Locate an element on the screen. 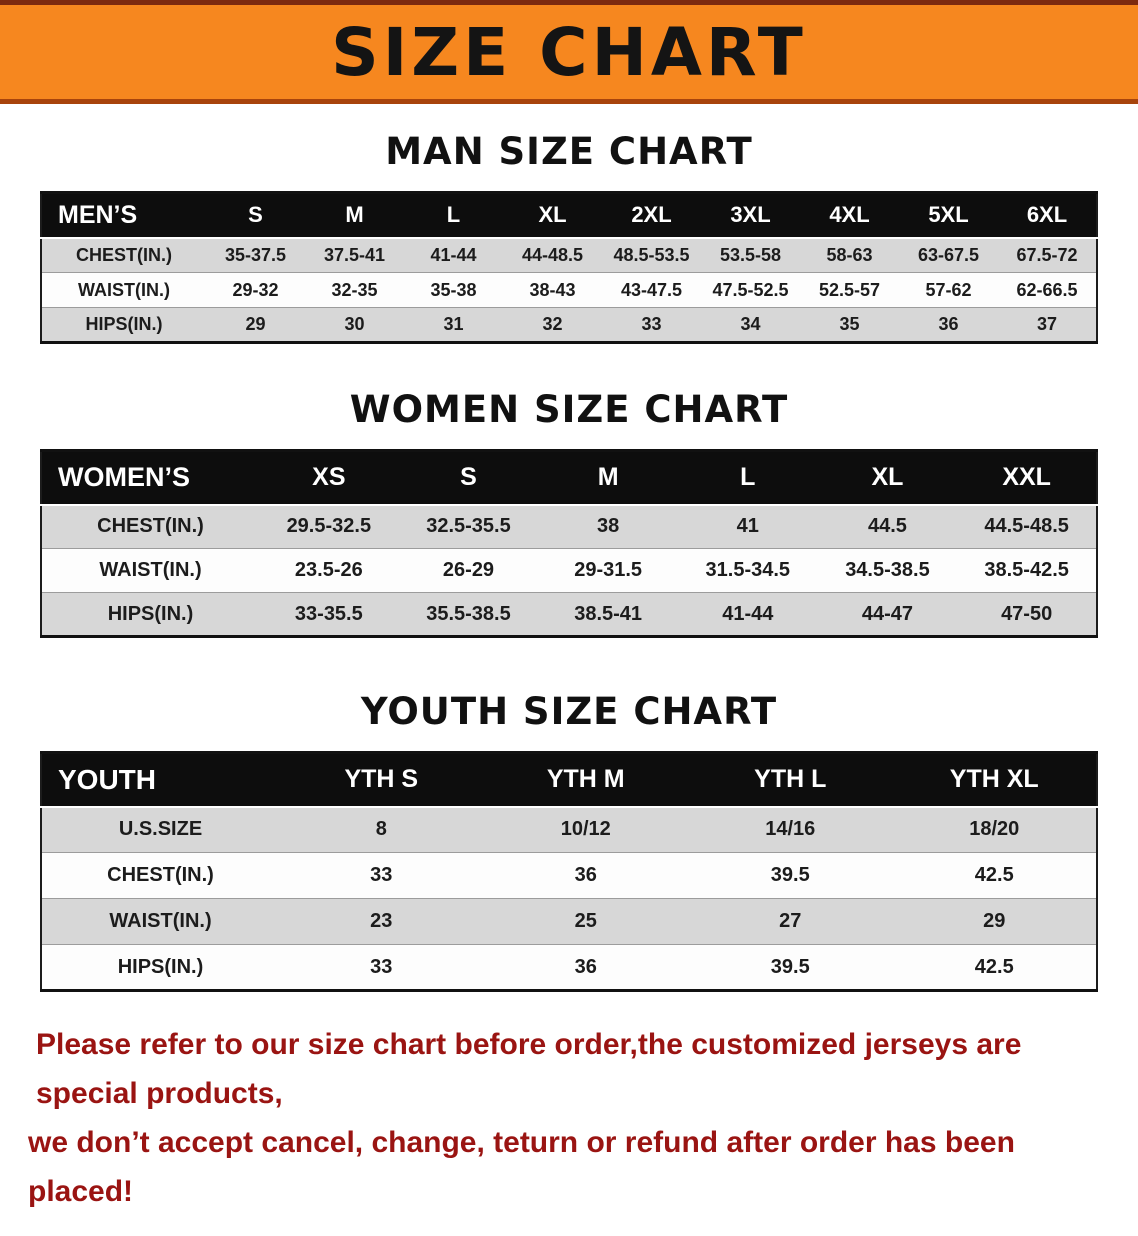 The image size is (1138, 1236). cell: 52.5-57 is located at coordinates (849, 290).